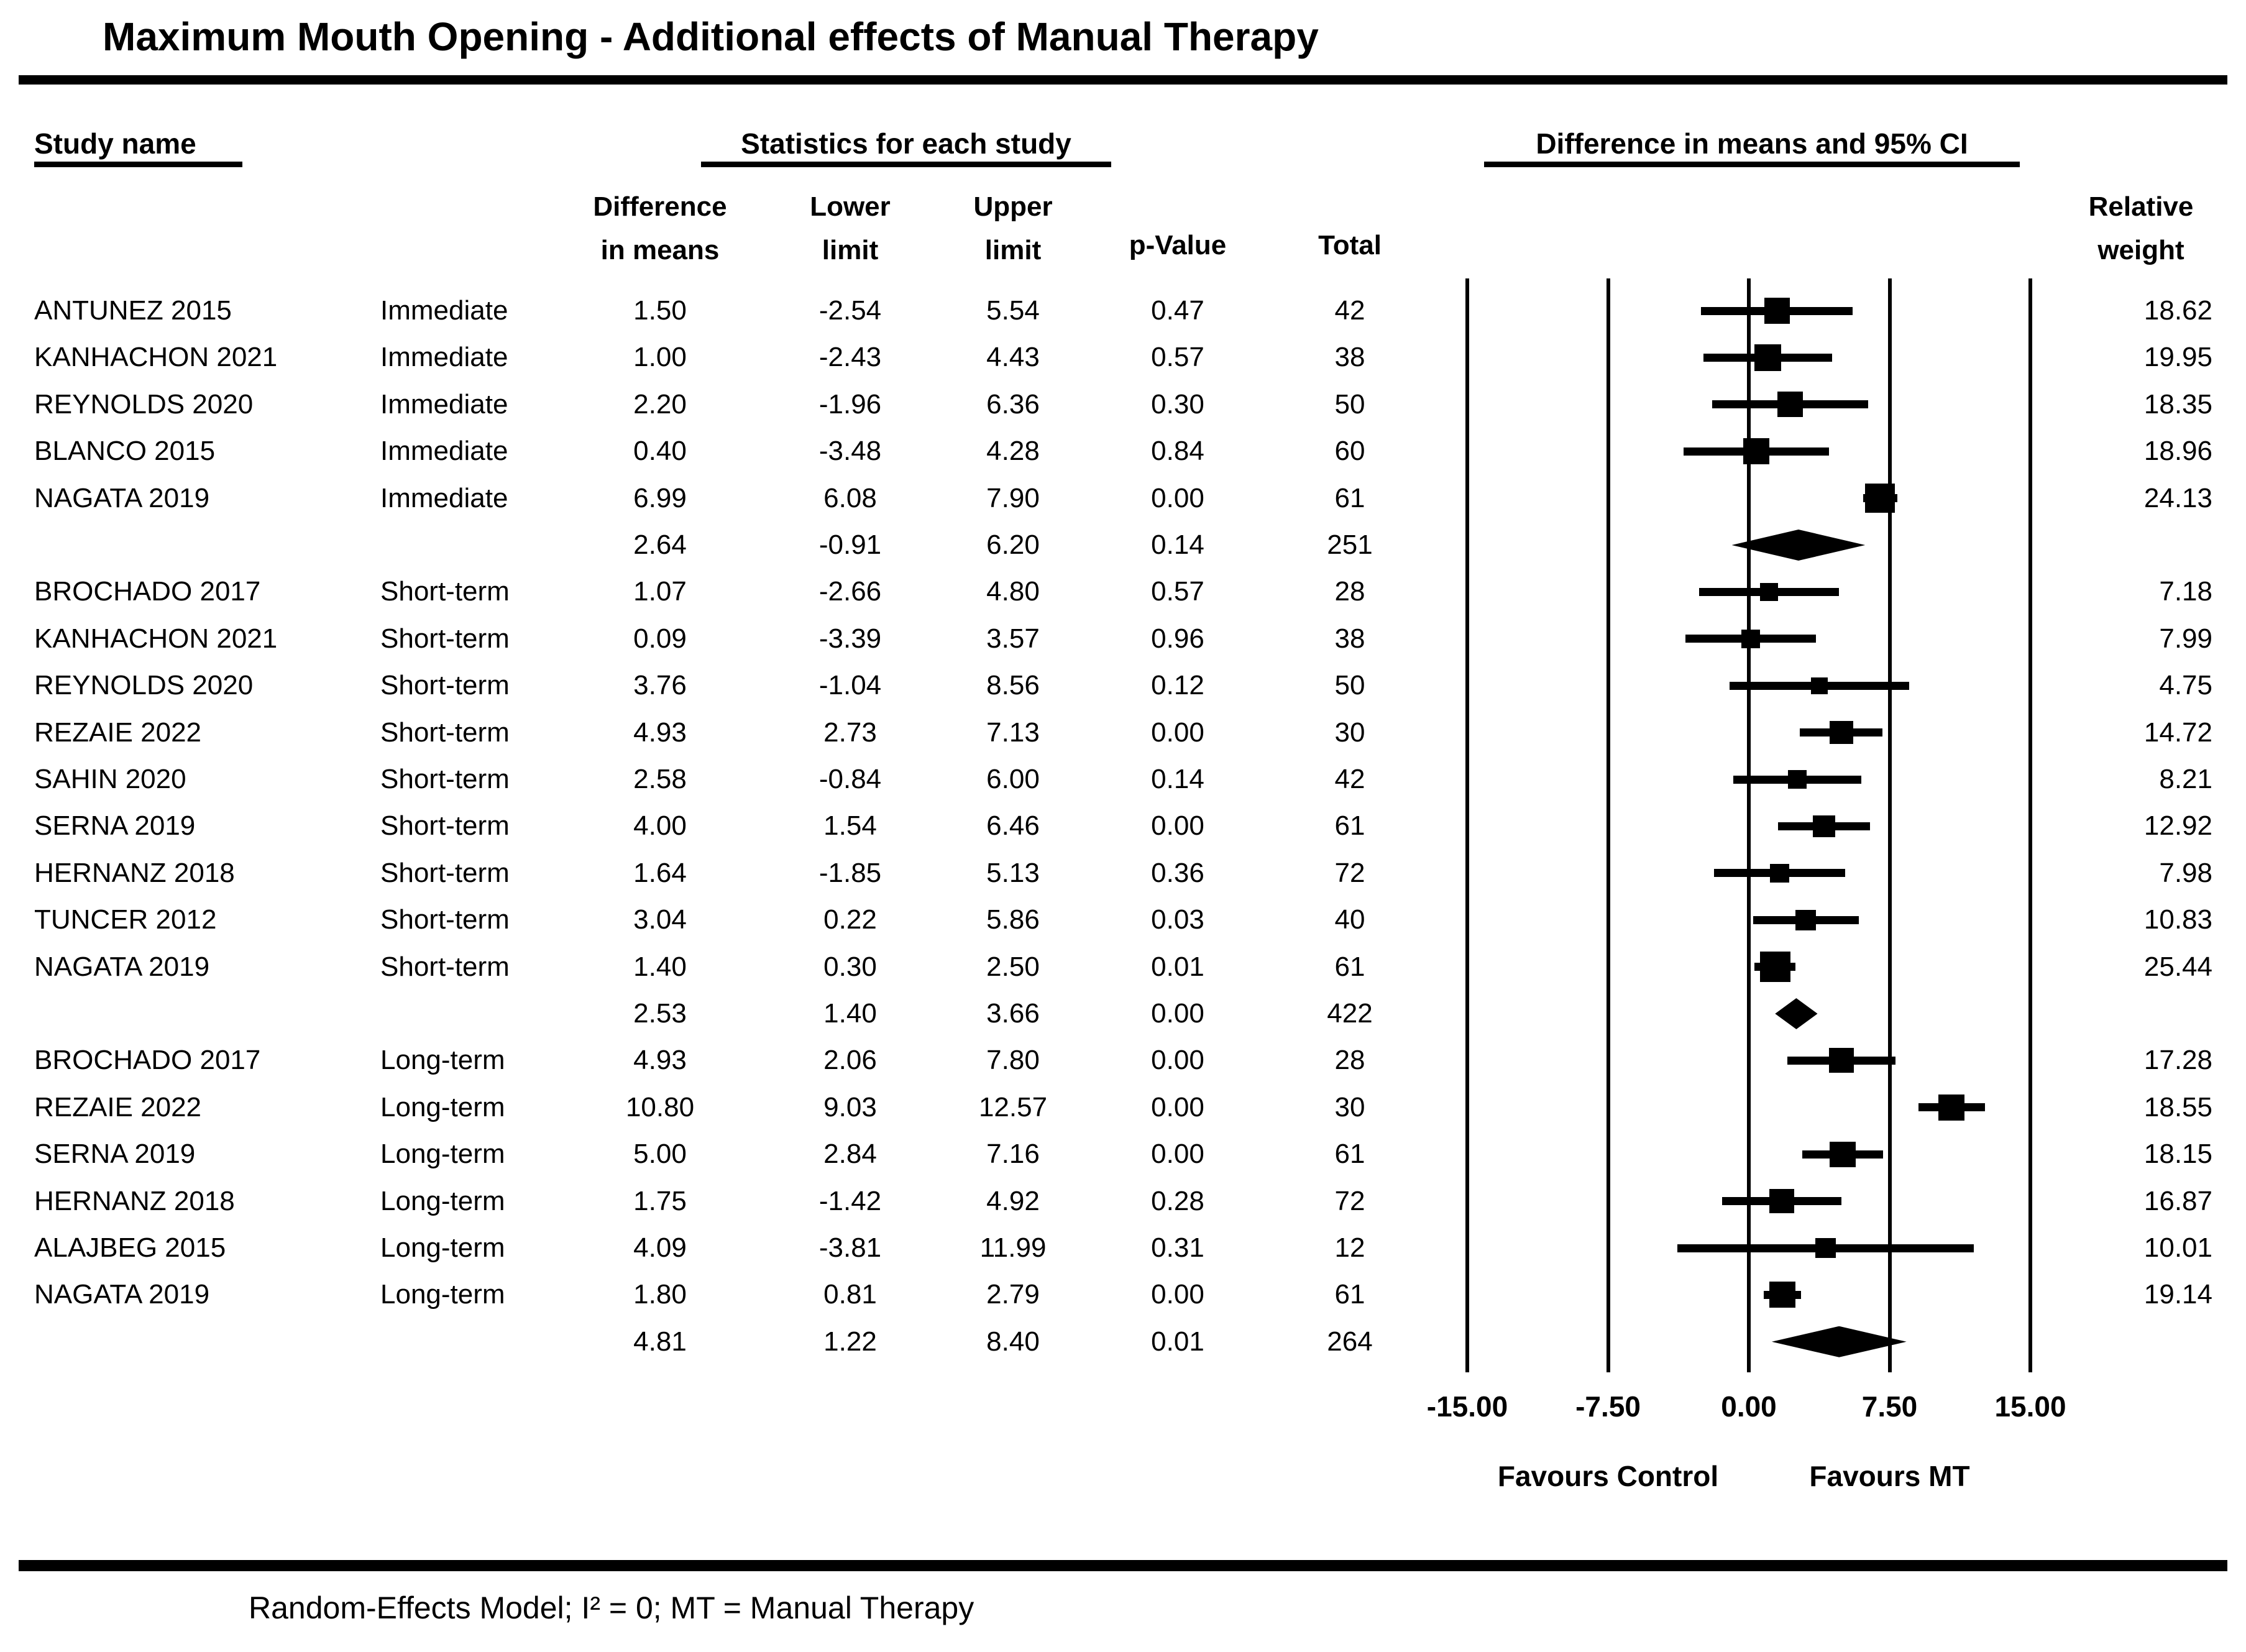 This screenshot has width=2246, height=1652. I want to click on relative-weight-value: 18.62, so click(2177, 310).